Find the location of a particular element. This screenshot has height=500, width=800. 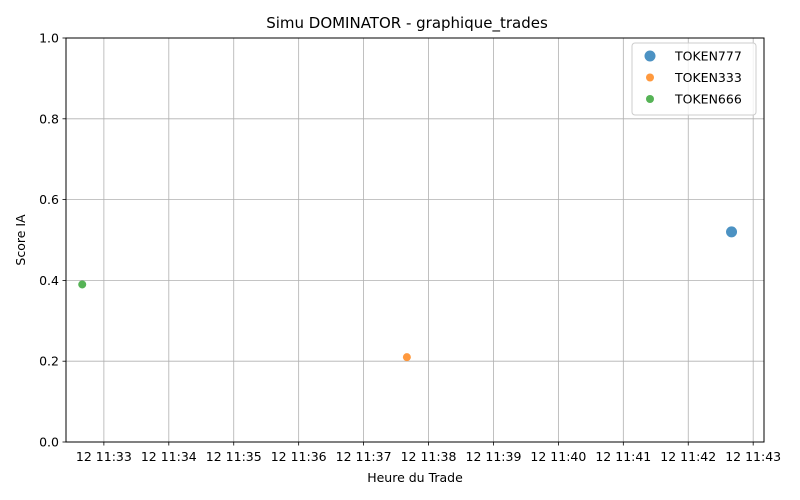

data-point-token666 is located at coordinates (82, 284).